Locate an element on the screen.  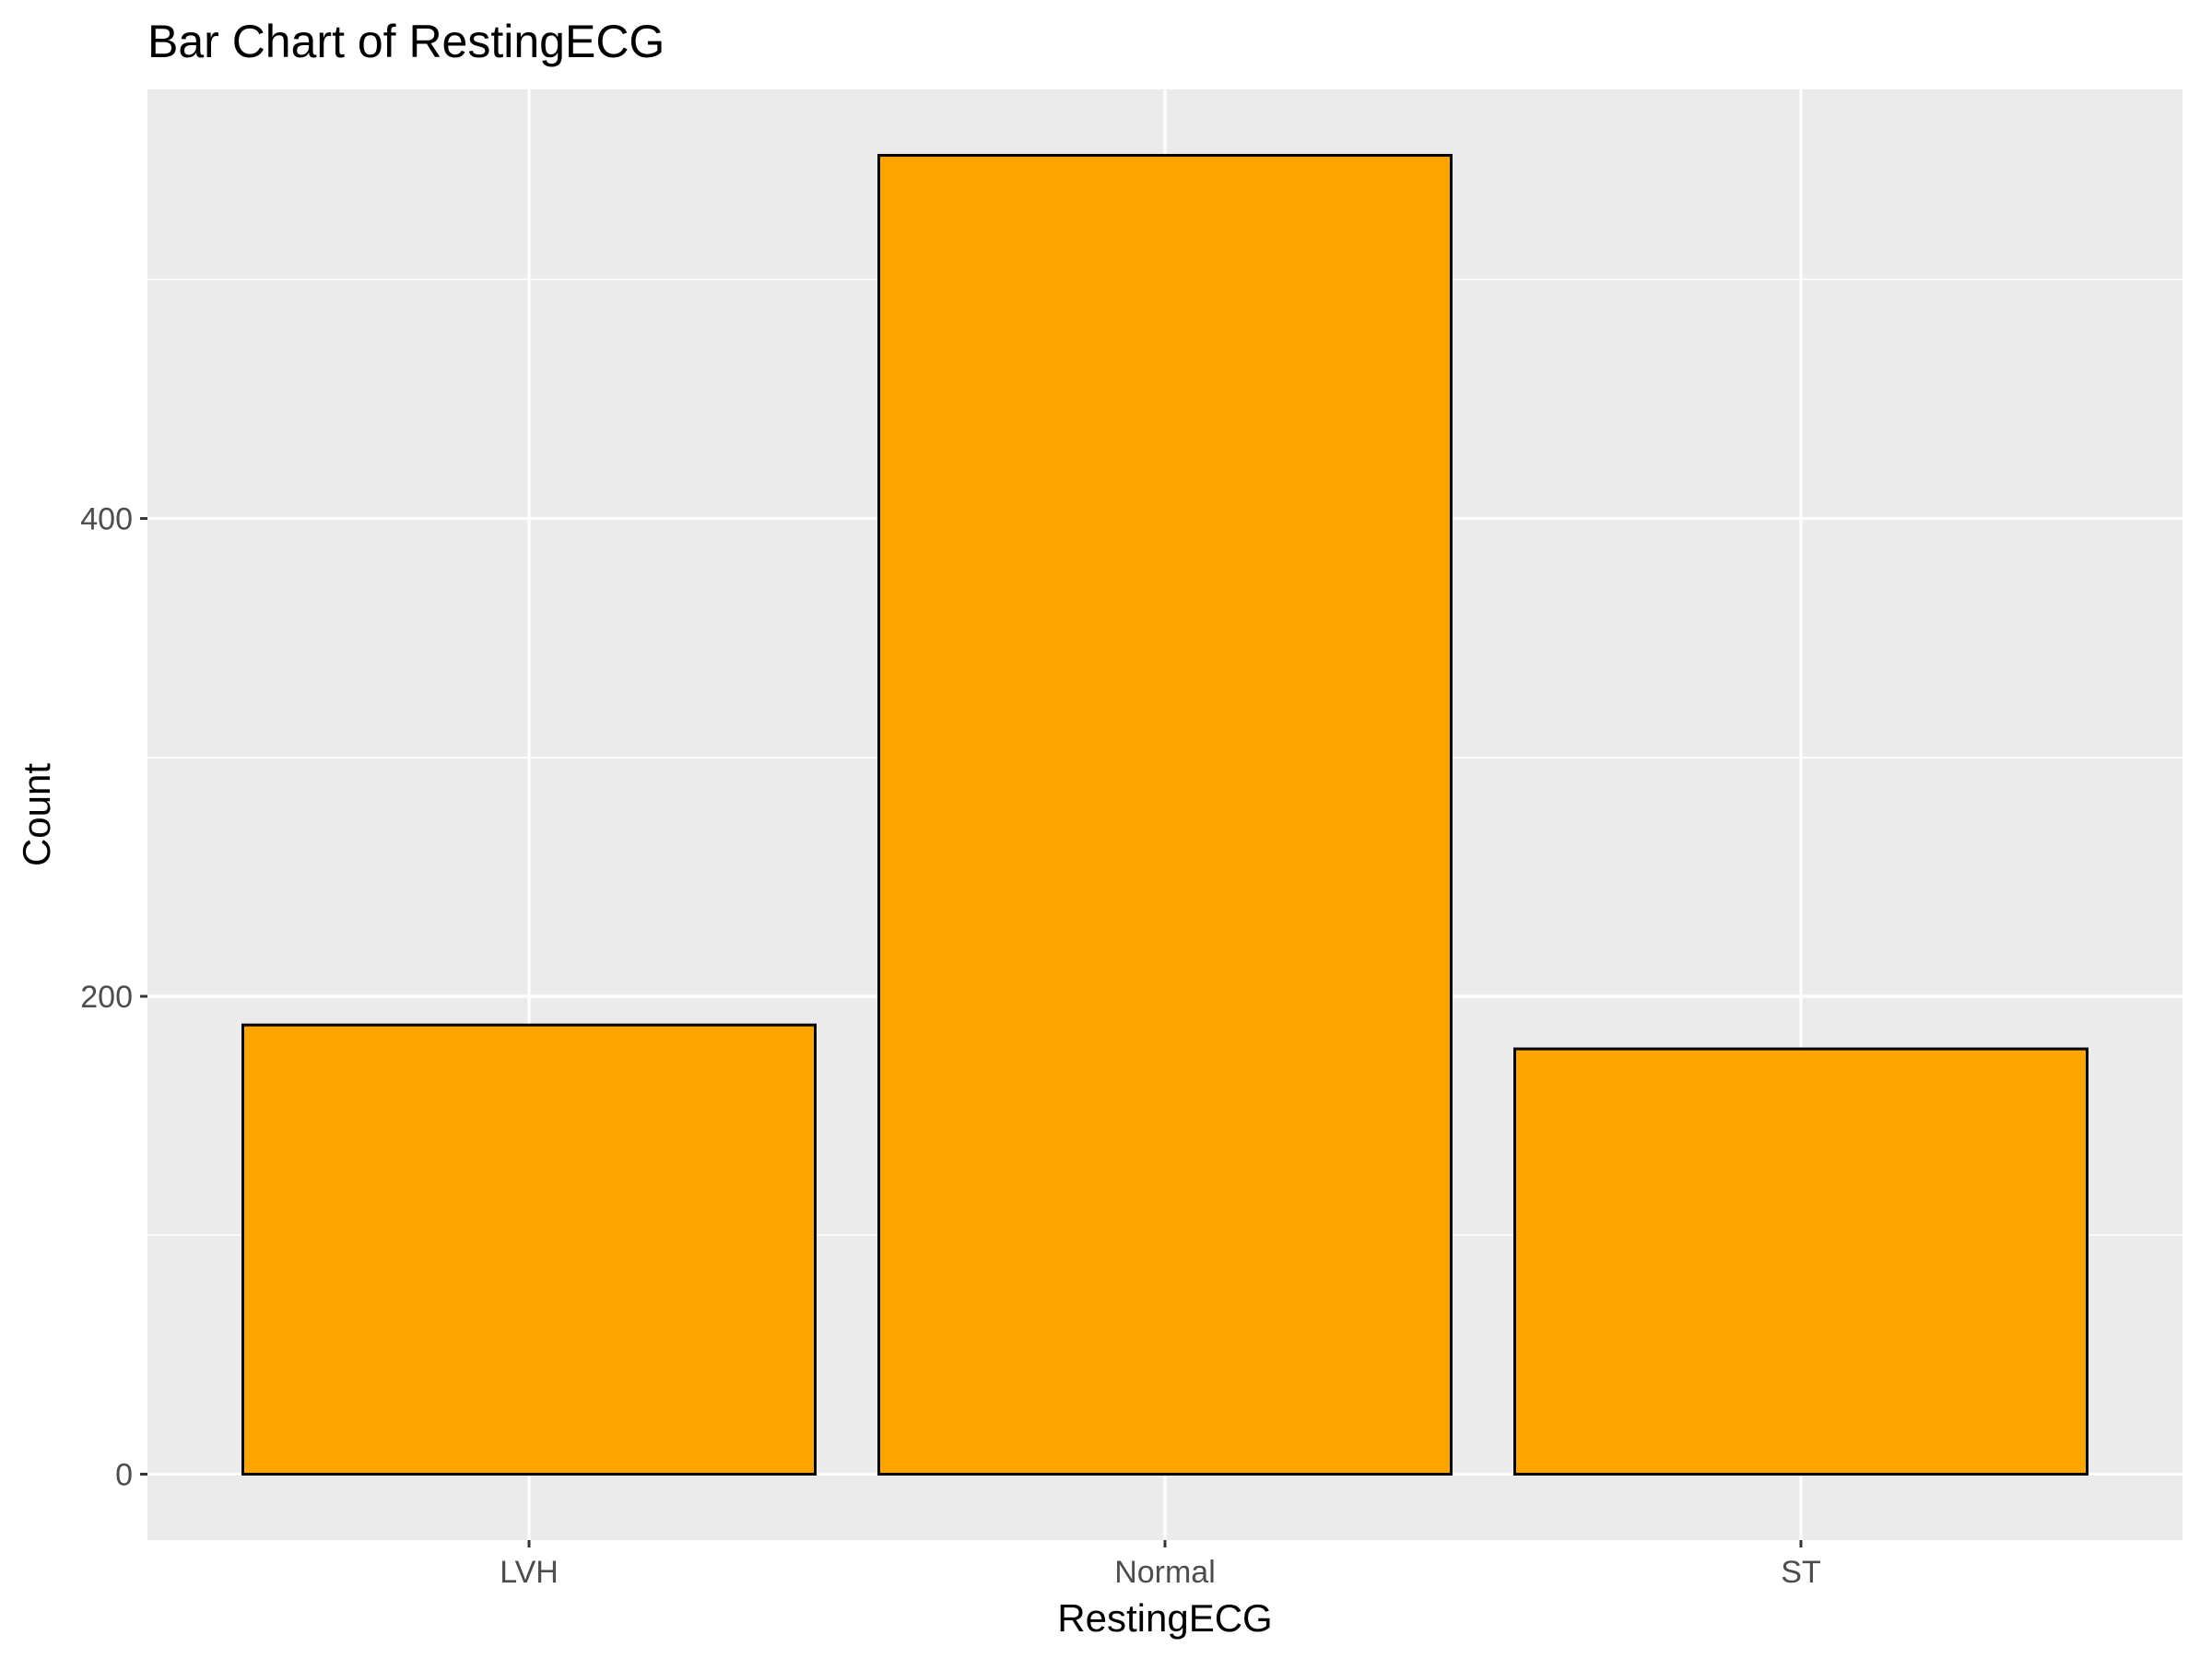
x-tick-label: ST is located at coordinates (1800, 1572).